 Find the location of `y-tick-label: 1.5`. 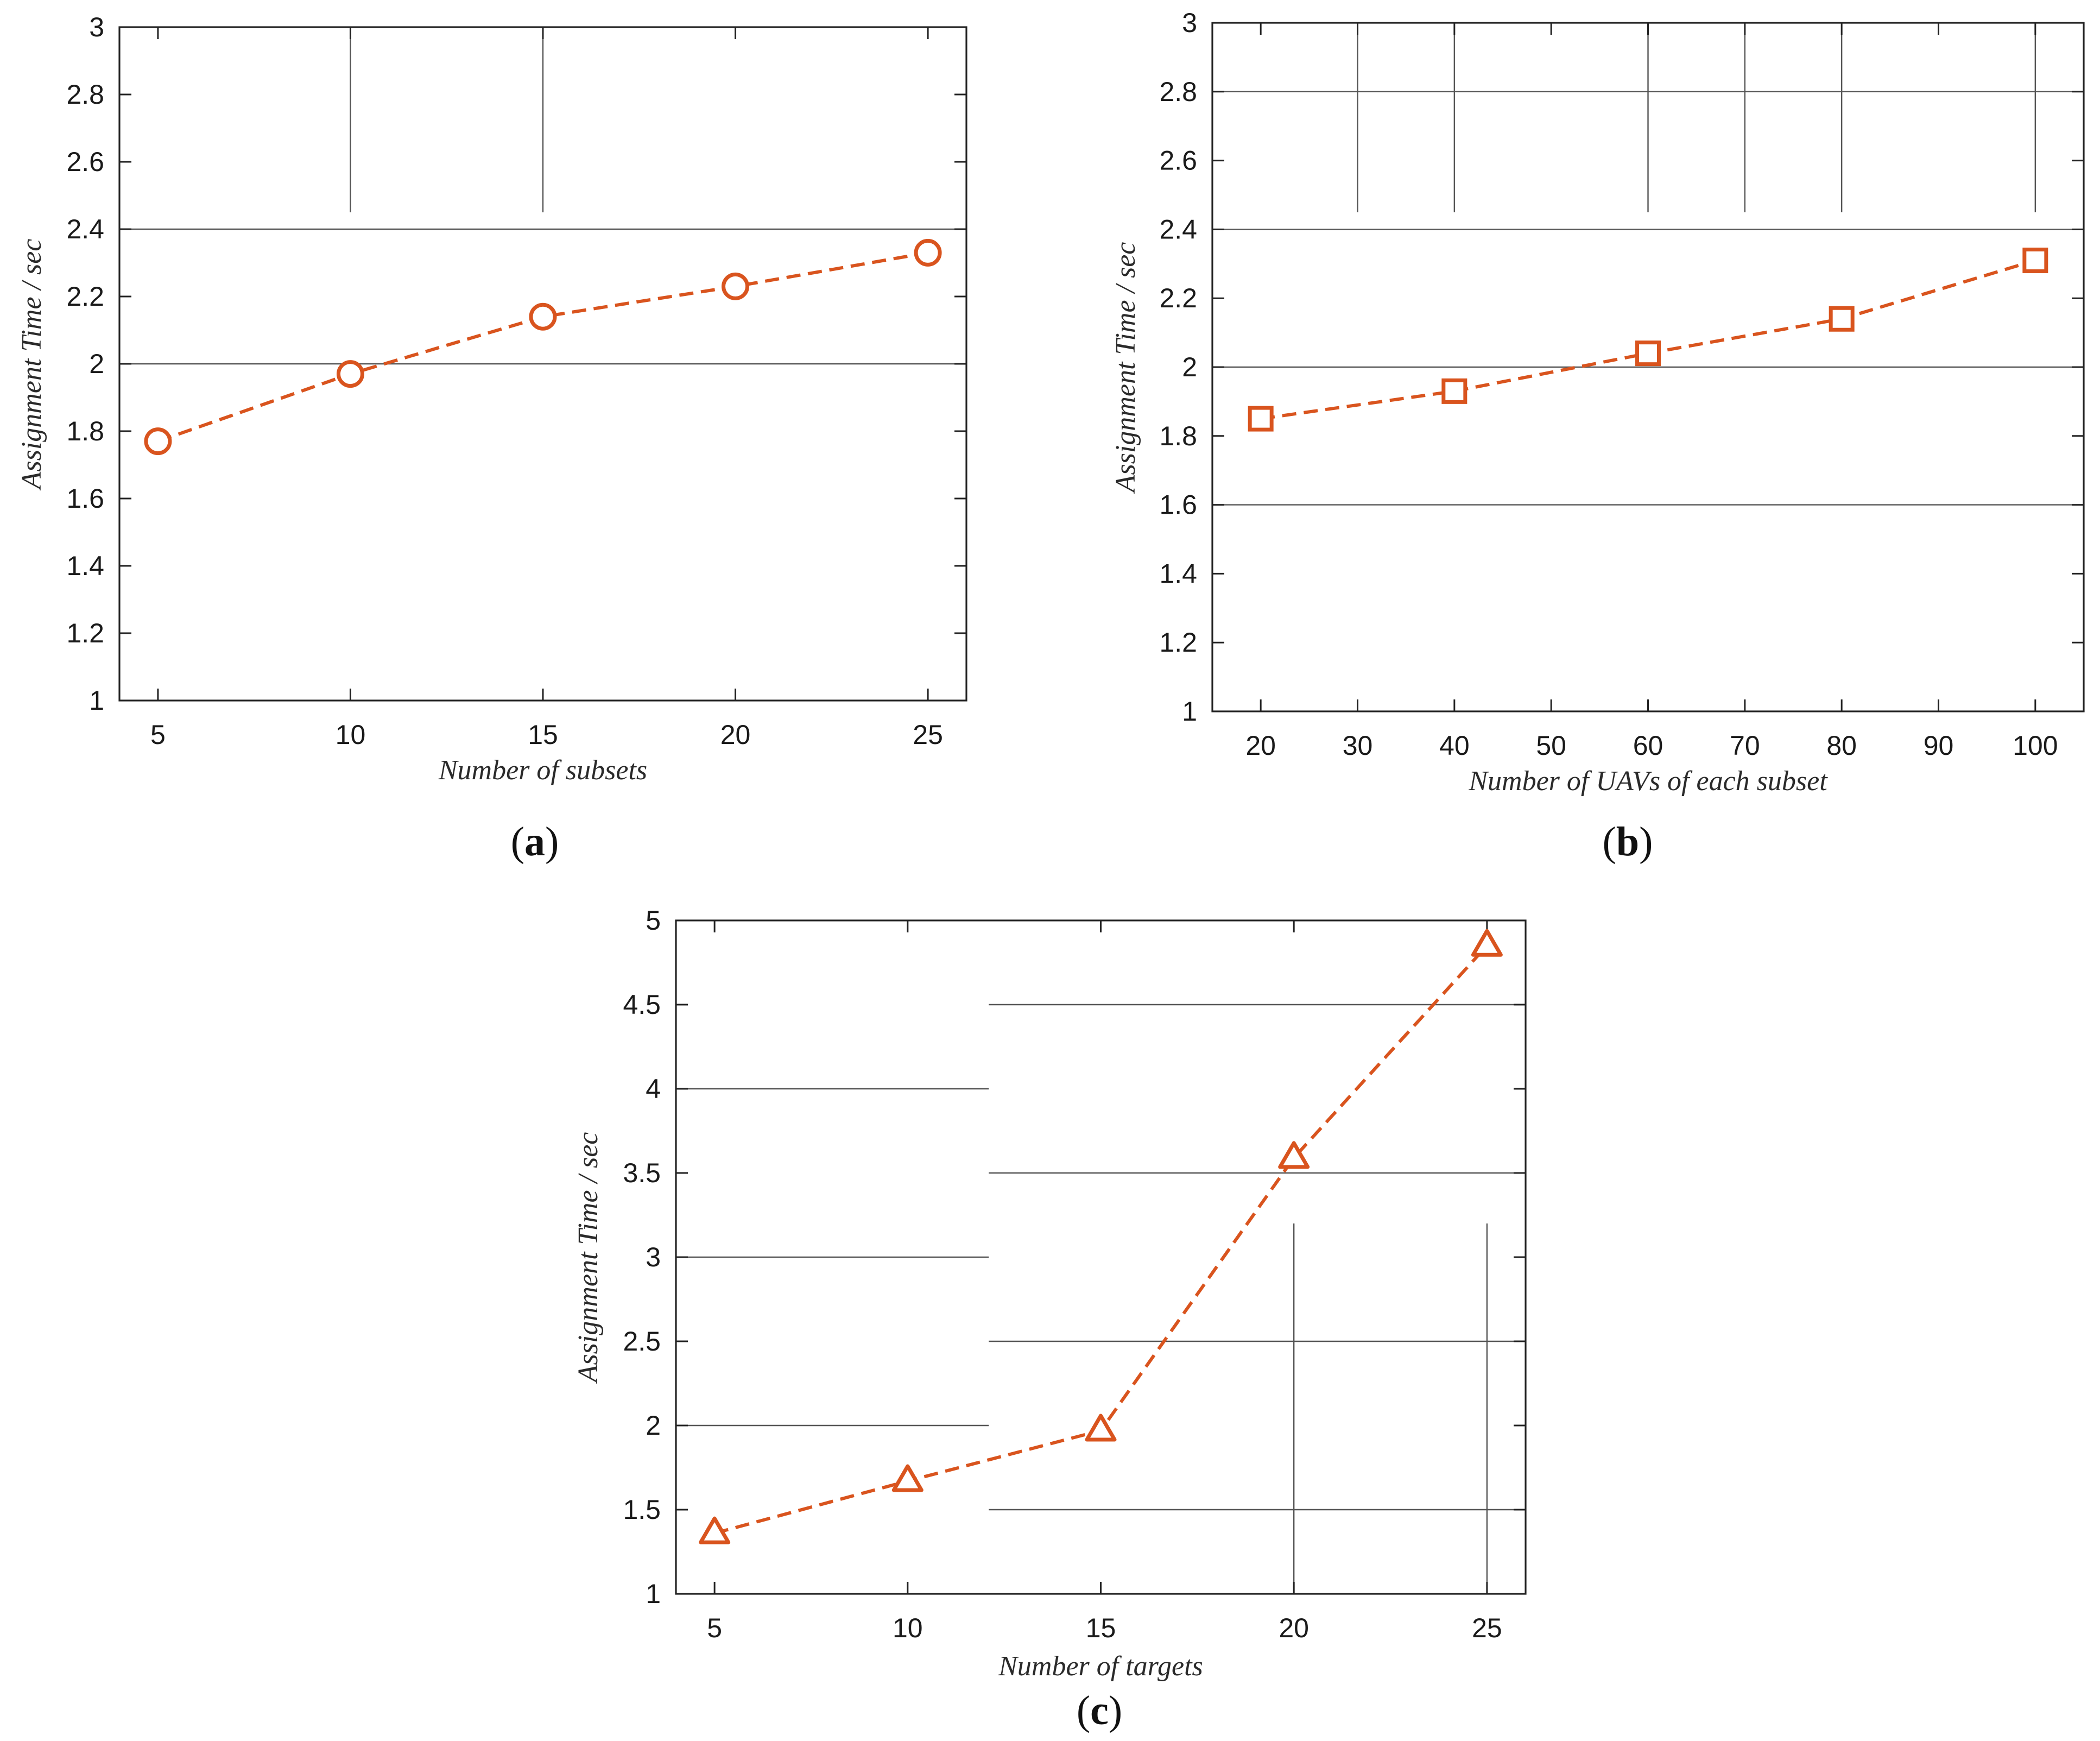

y-tick-label: 1.5 is located at coordinates (642, 1509).